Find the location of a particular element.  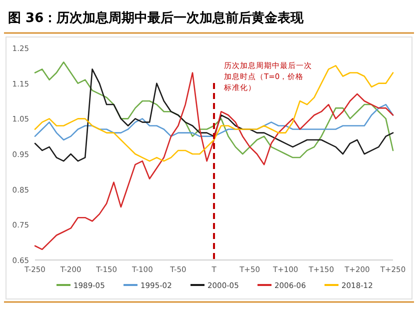

line-series is located at coordinates (214, 122).